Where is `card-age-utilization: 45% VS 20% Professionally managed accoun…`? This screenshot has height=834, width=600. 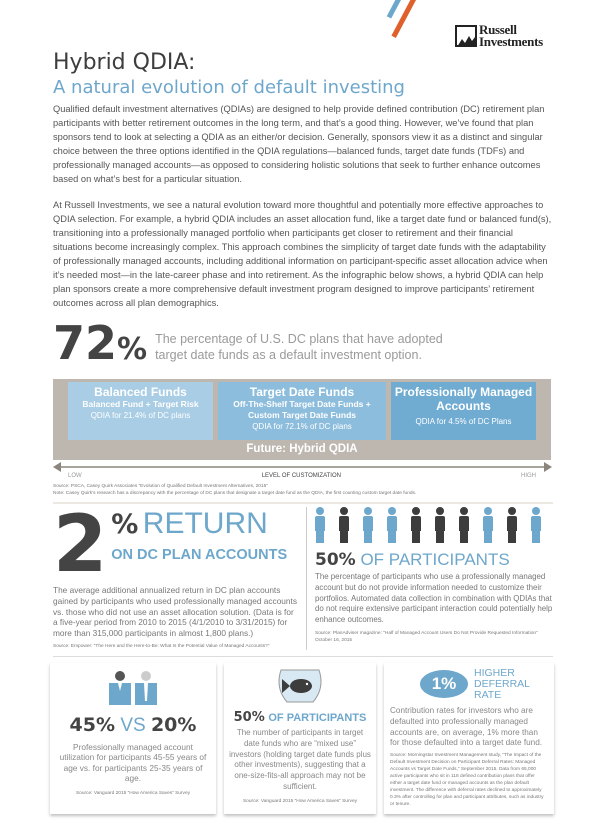 card-age-utilization: 45% VS 20% Professionally managed accoun… is located at coordinates (133, 738).